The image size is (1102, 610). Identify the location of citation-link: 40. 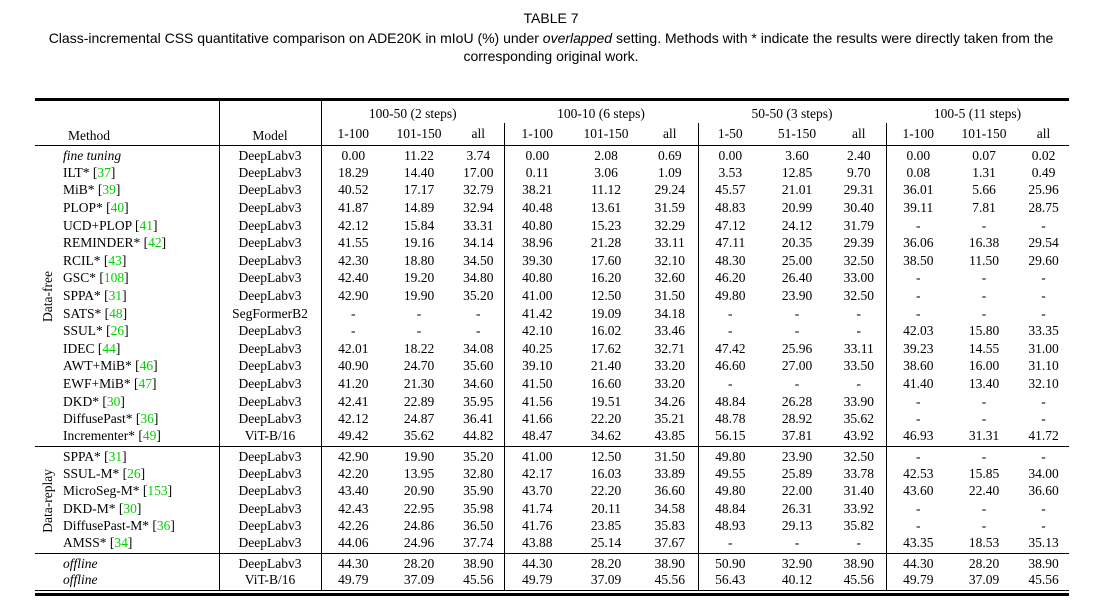
(117, 207).